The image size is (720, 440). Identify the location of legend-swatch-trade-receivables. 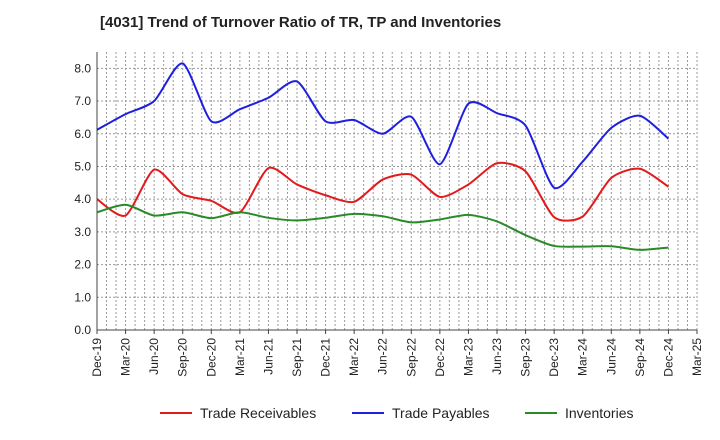
(176, 413).